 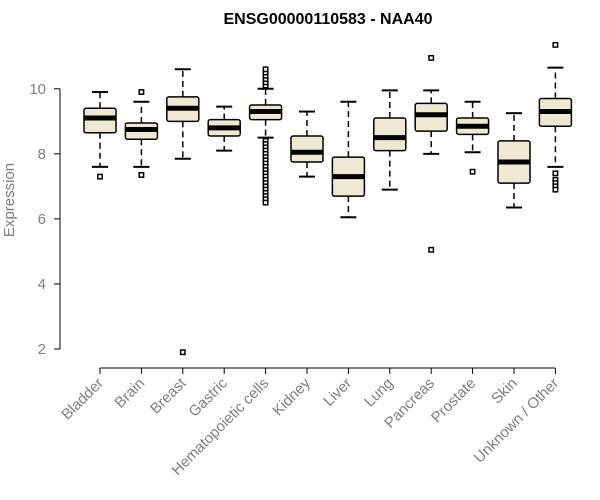 I want to click on x-tick-label: Kidney, so click(x=291, y=396).